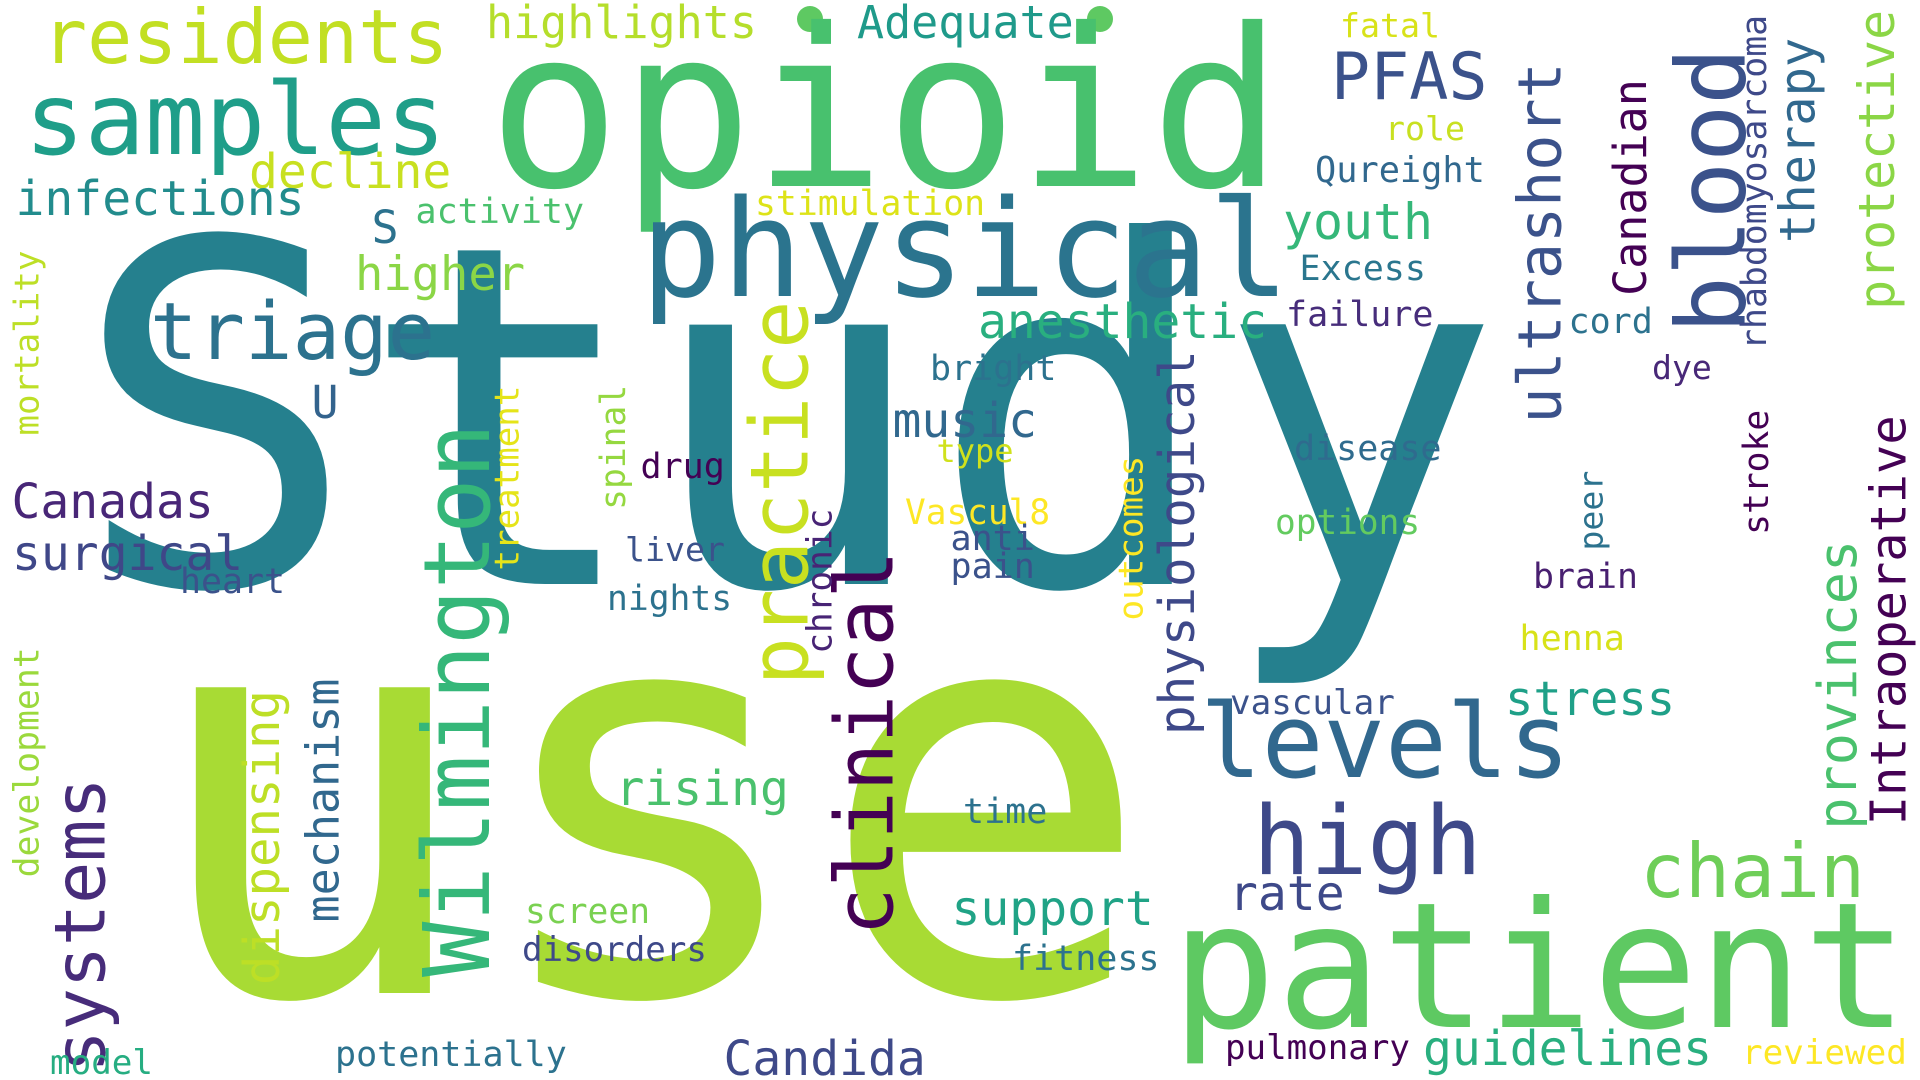  Describe the element at coordinates (1540, 967) in the screenshot. I see `word-patient: patient` at that location.